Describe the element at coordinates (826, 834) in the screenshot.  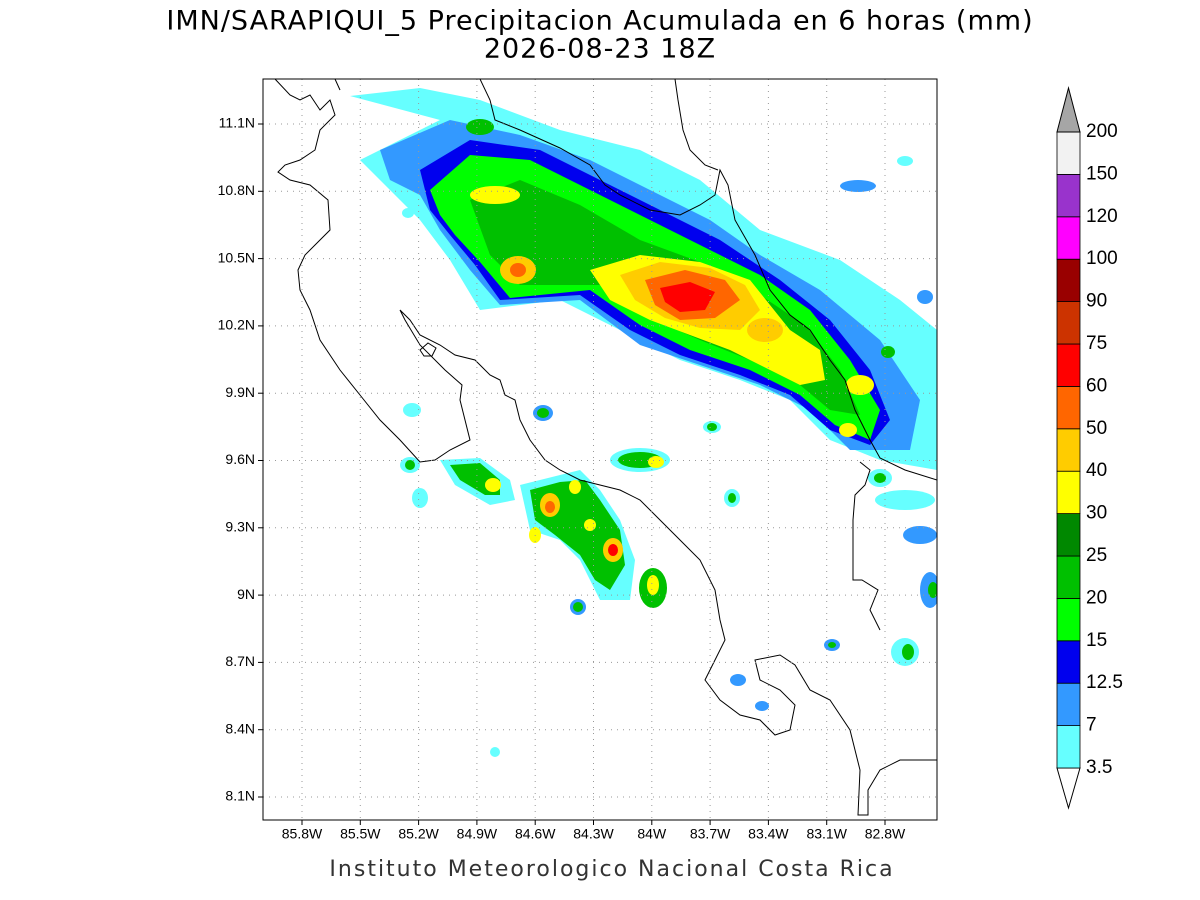
I see `lon-label: 83.1W` at that location.